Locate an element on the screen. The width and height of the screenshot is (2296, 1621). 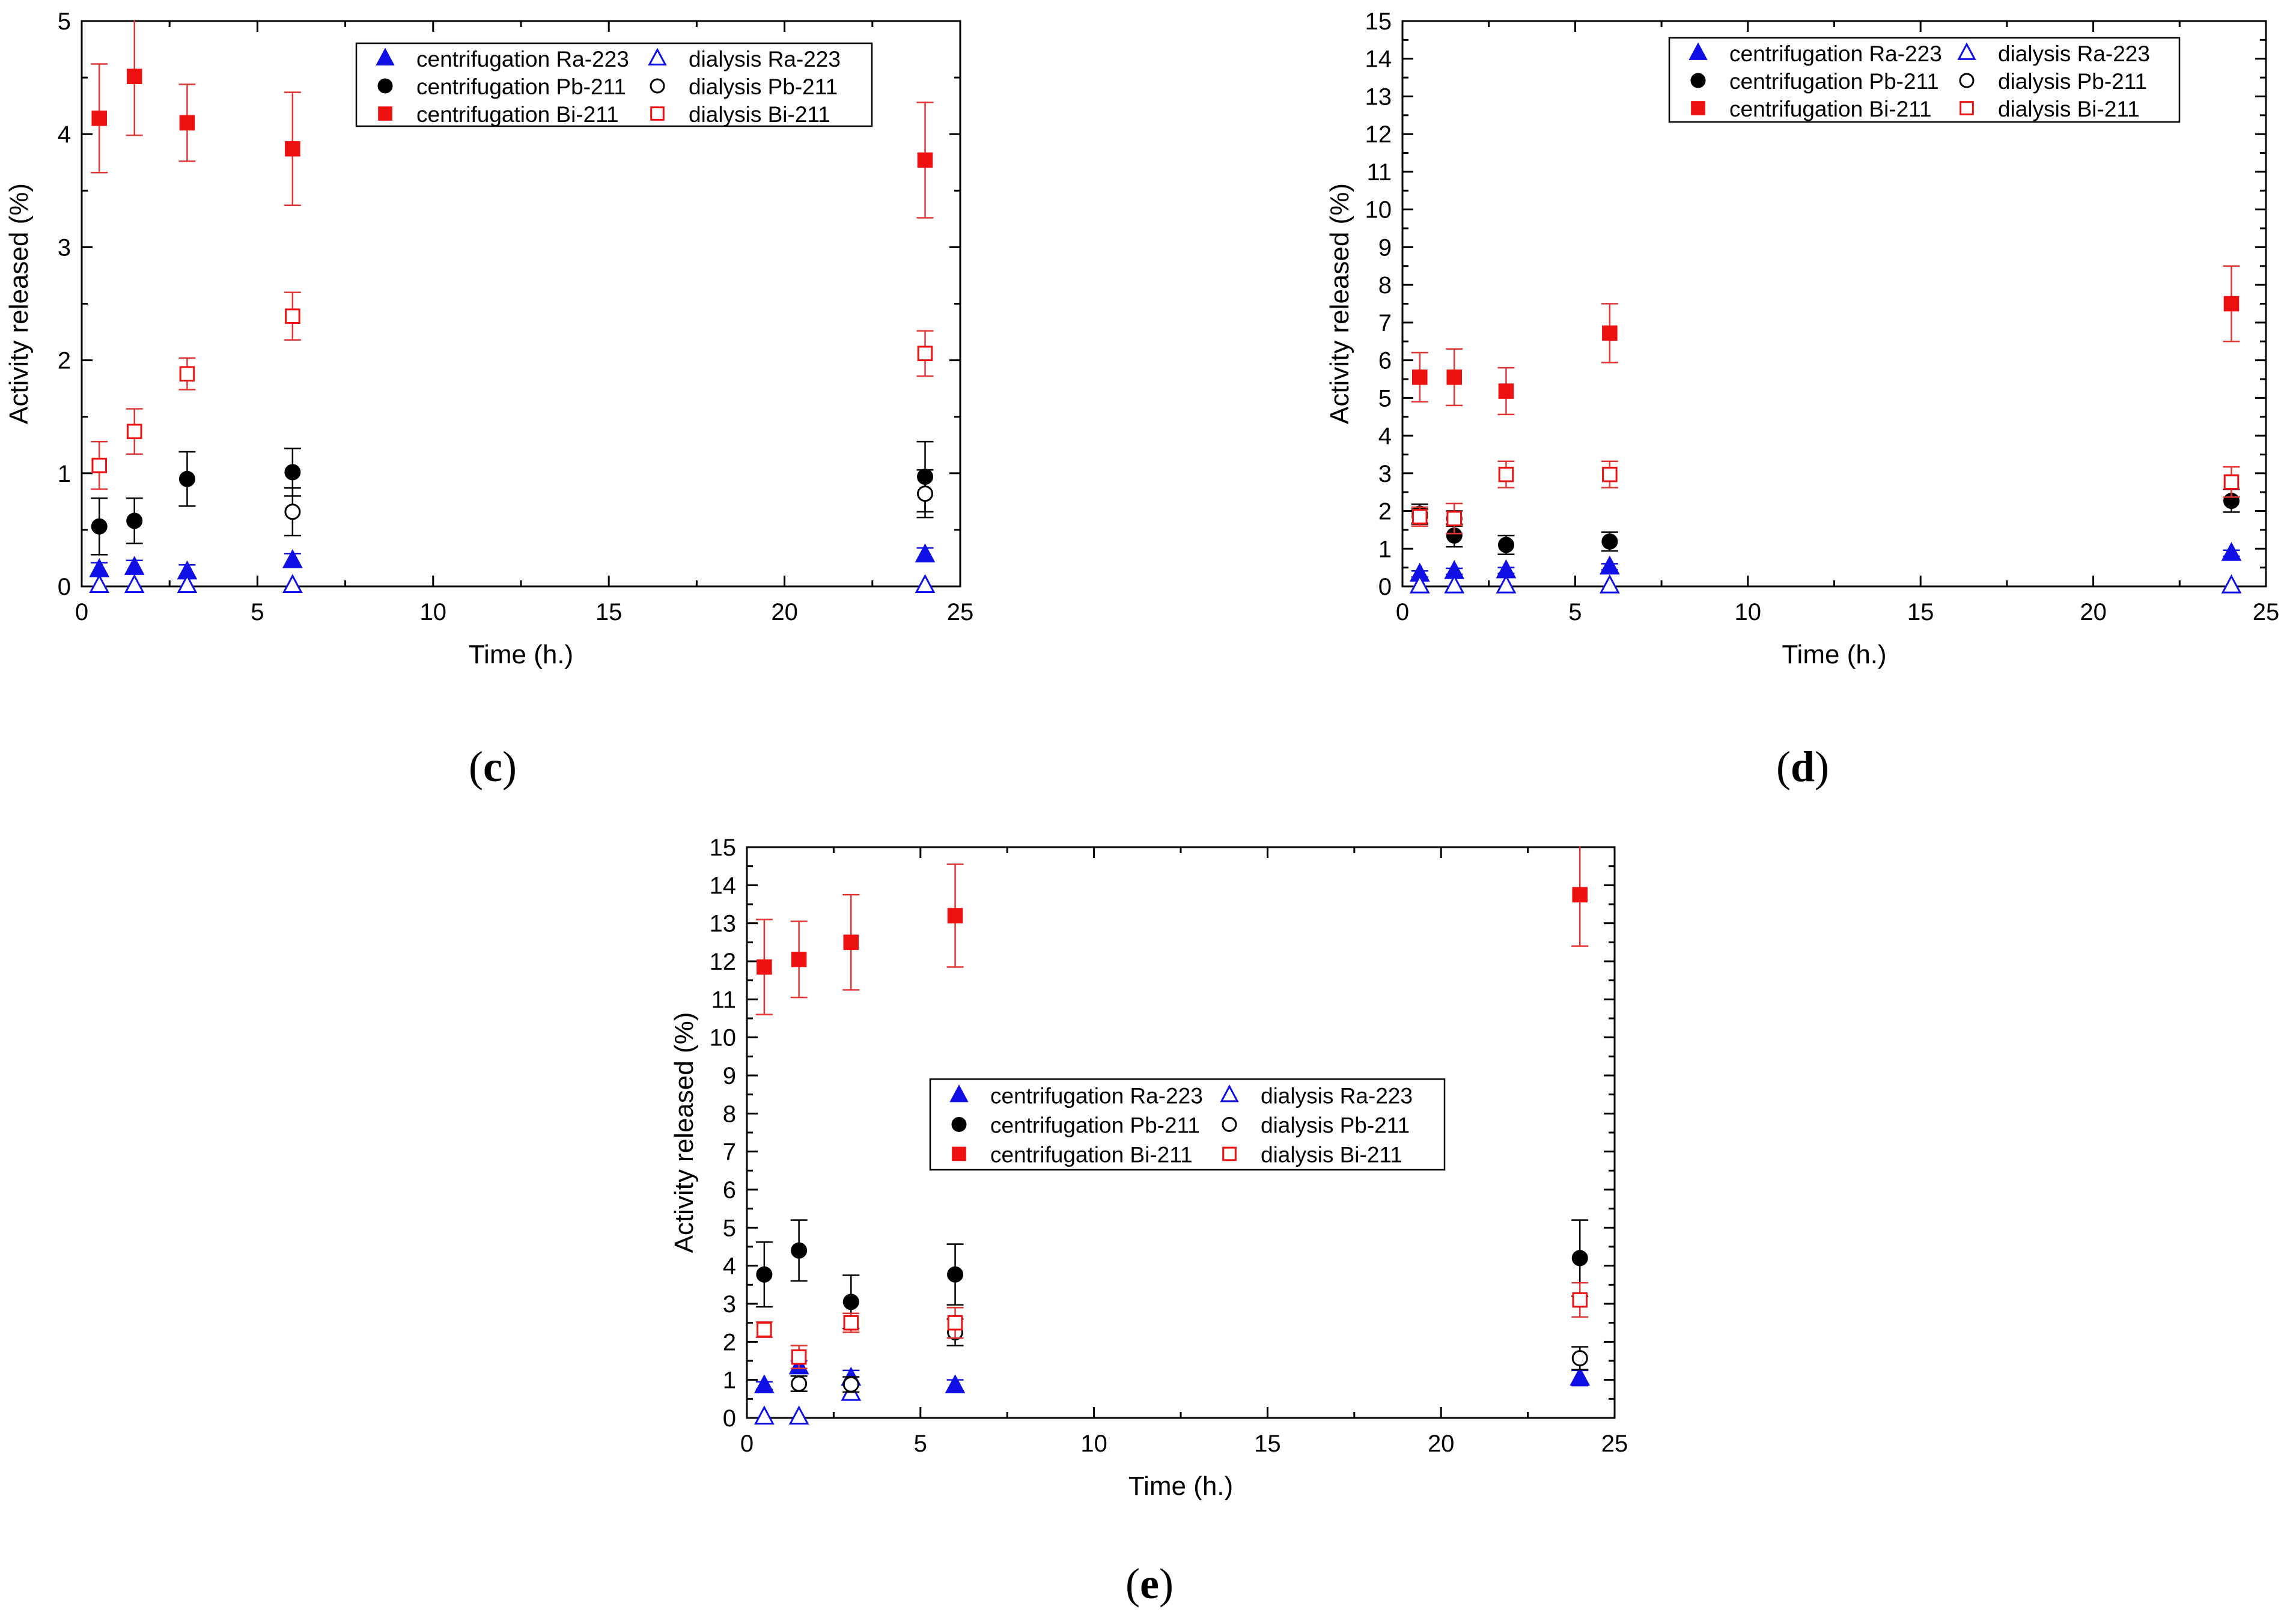
panel-letter: d is located at coordinates (1803, 767).